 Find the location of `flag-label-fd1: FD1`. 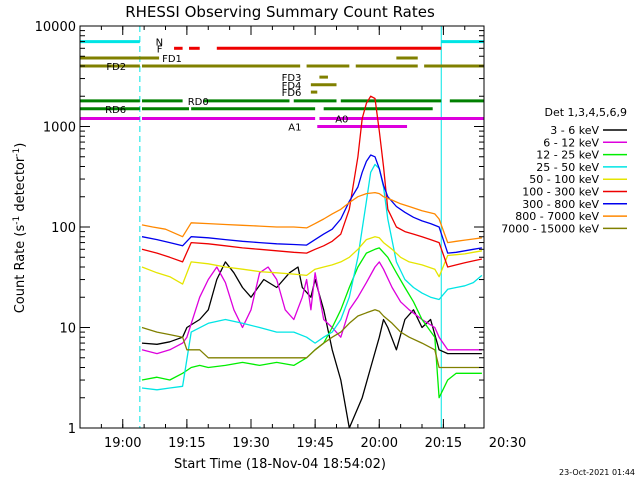

flag-label-fd1: FD1 is located at coordinates (172, 59).